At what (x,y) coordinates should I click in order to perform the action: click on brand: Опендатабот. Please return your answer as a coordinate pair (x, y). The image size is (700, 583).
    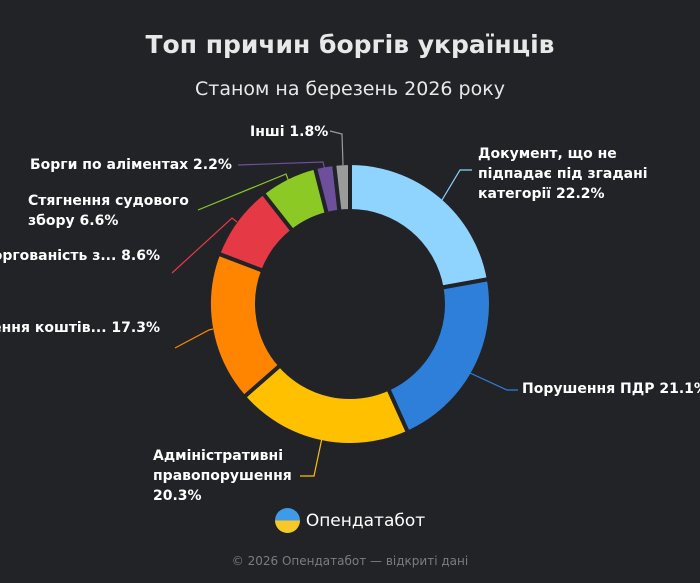
    Looking at the image, I should click on (350, 520).